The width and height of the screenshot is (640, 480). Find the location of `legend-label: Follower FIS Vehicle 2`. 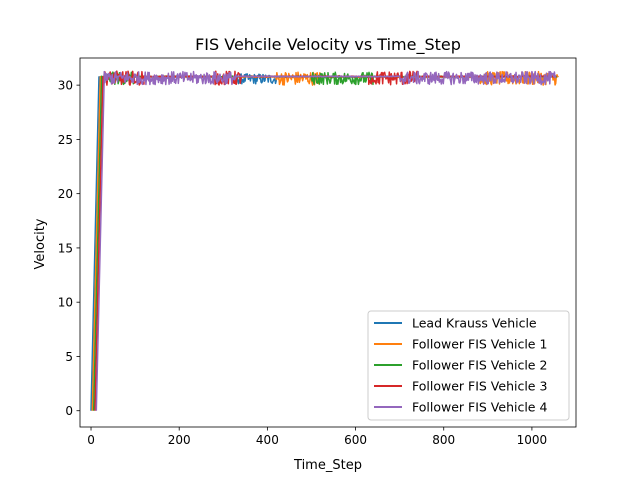

legend-label: Follower FIS Vehicle 2 is located at coordinates (479, 365).